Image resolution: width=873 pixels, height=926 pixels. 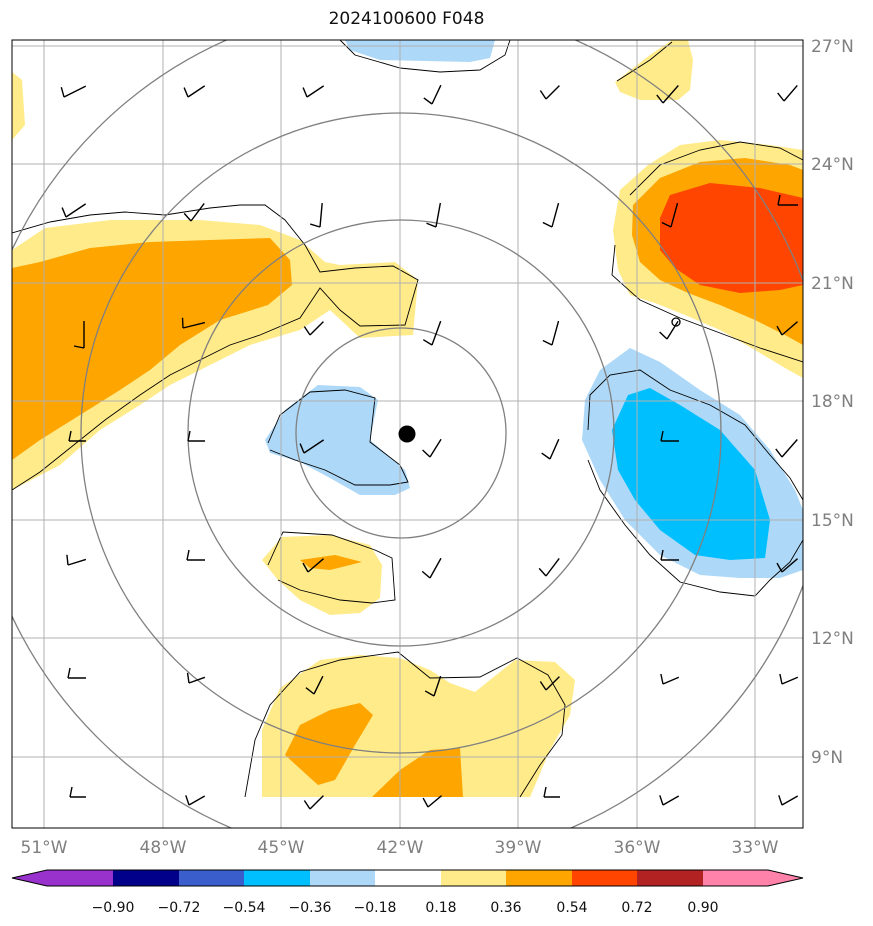 I want to click on east-deep-blue, so click(x=691, y=474).